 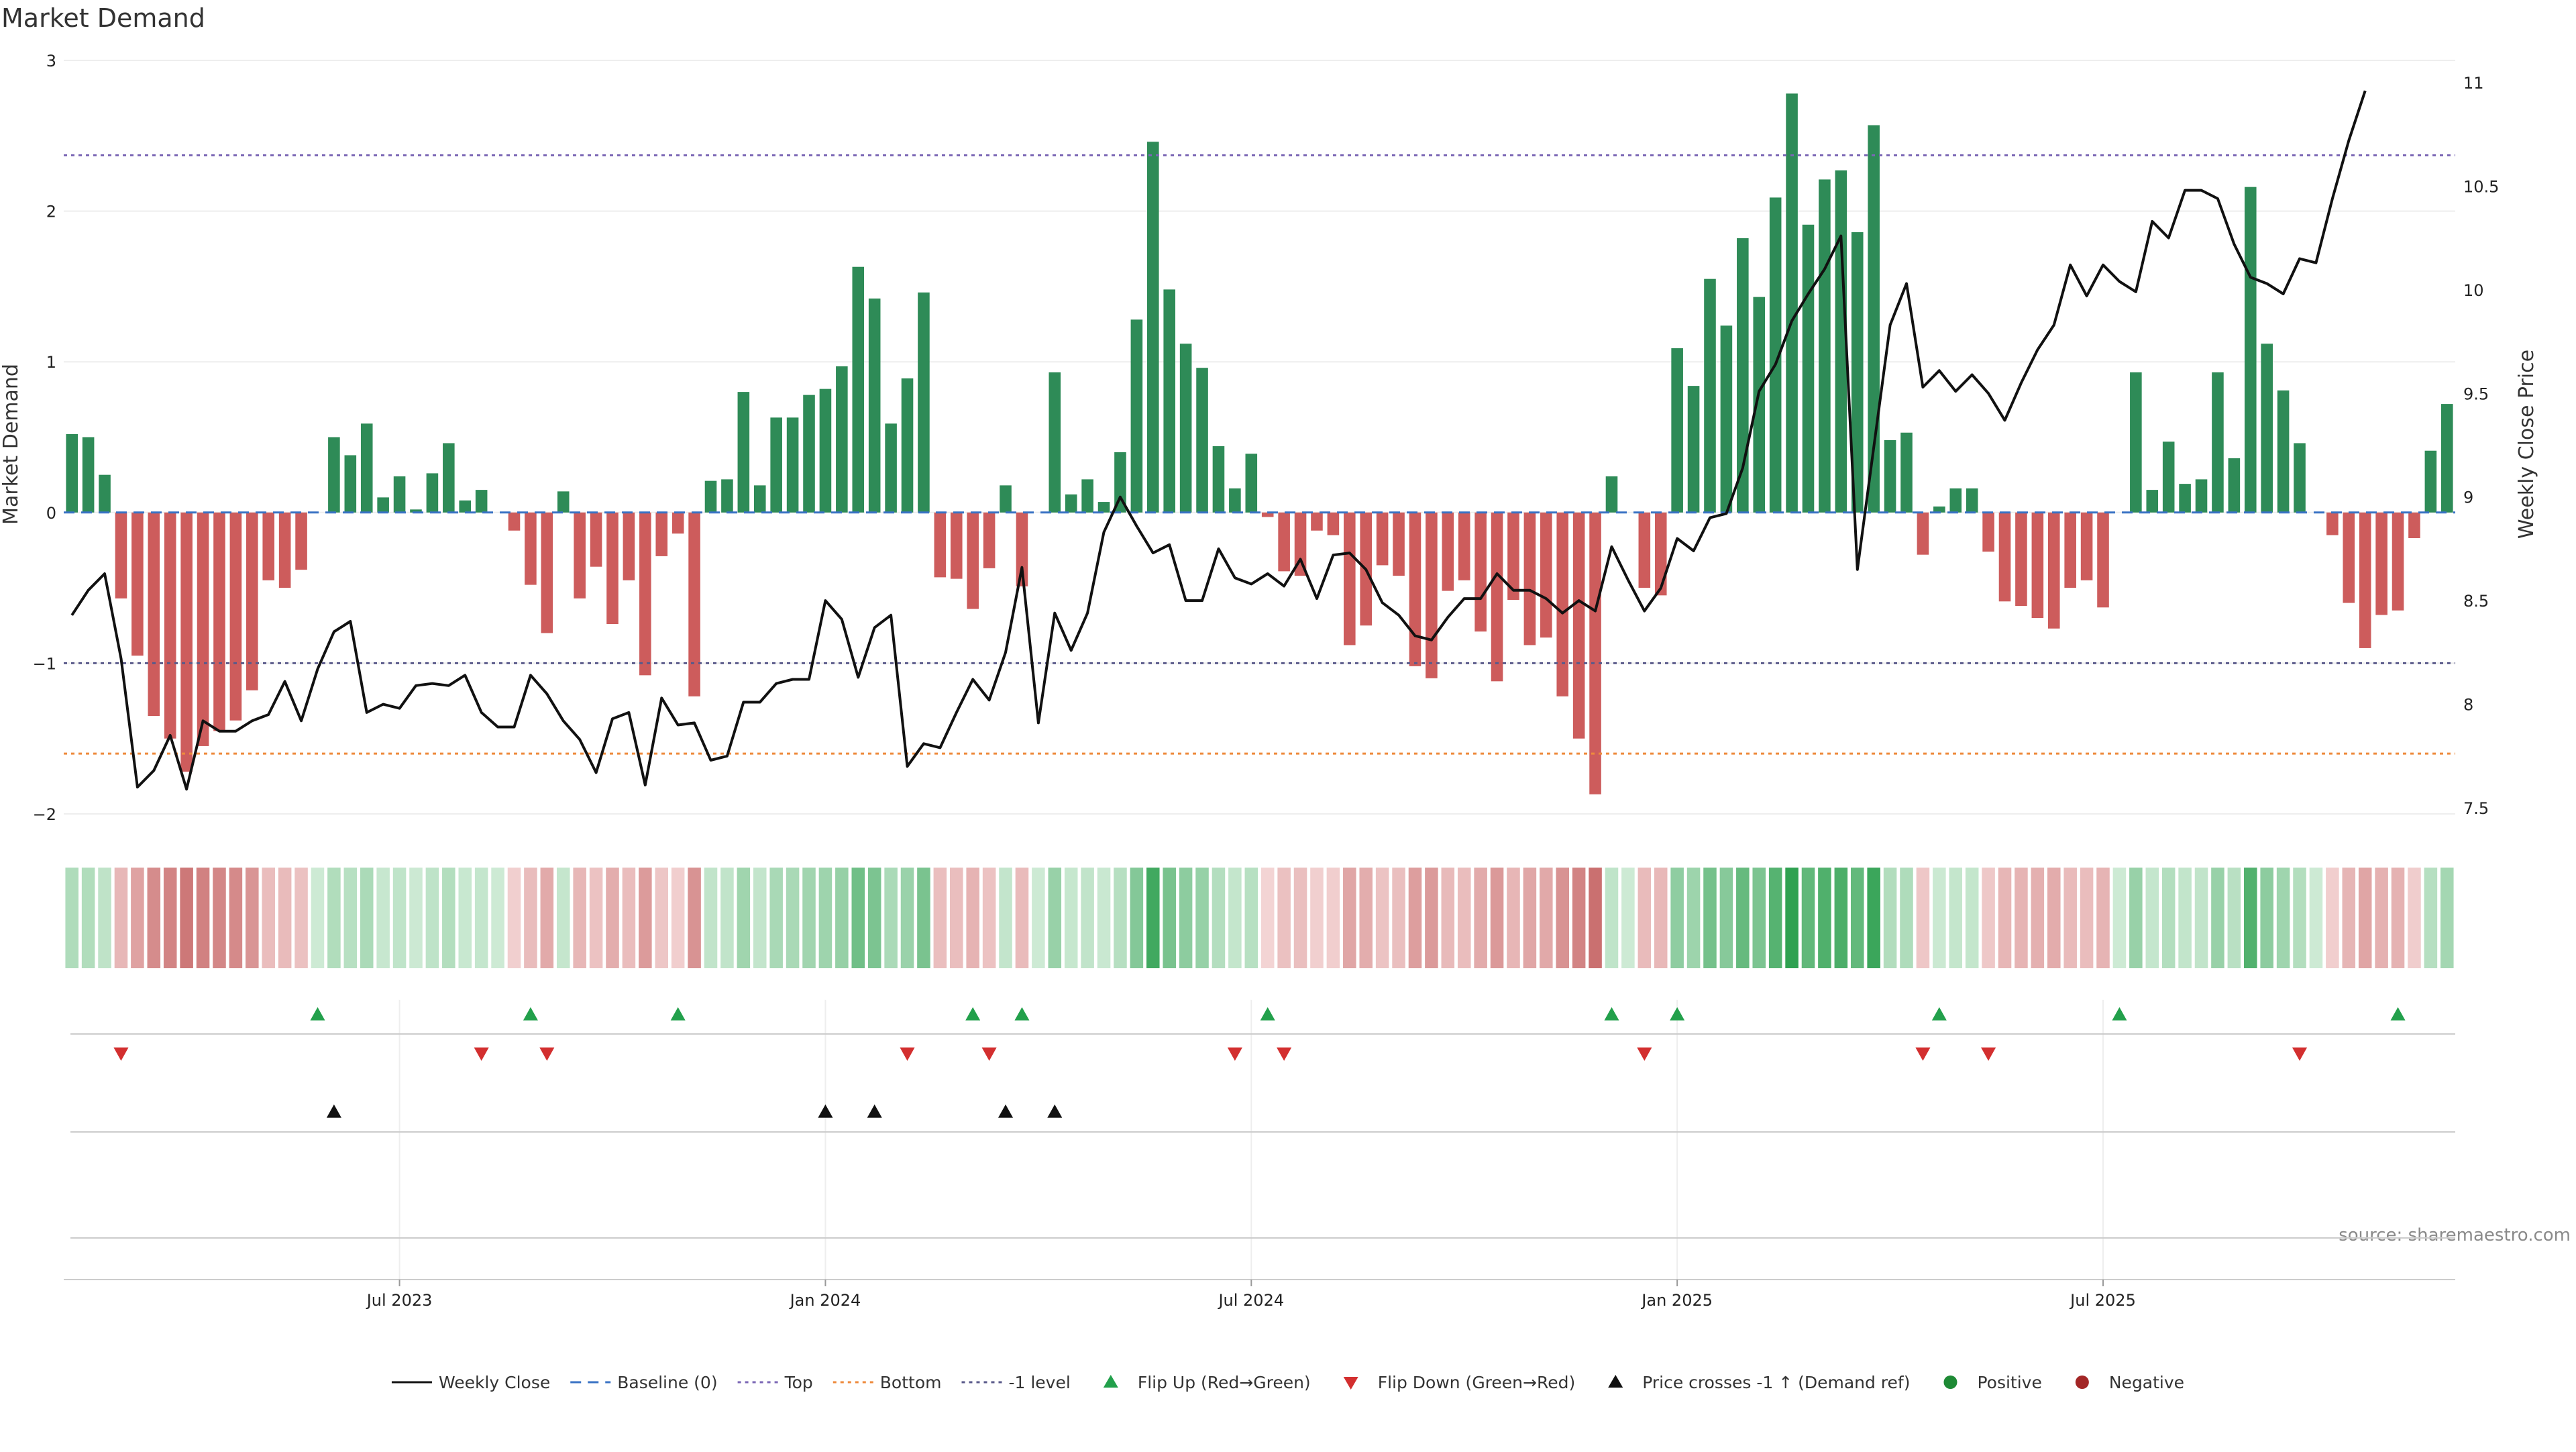 What do you see at coordinates (1224, 1382) in the screenshot?
I see `legend-label-flip-up: Flip Up (Red→Green)` at bounding box center [1224, 1382].